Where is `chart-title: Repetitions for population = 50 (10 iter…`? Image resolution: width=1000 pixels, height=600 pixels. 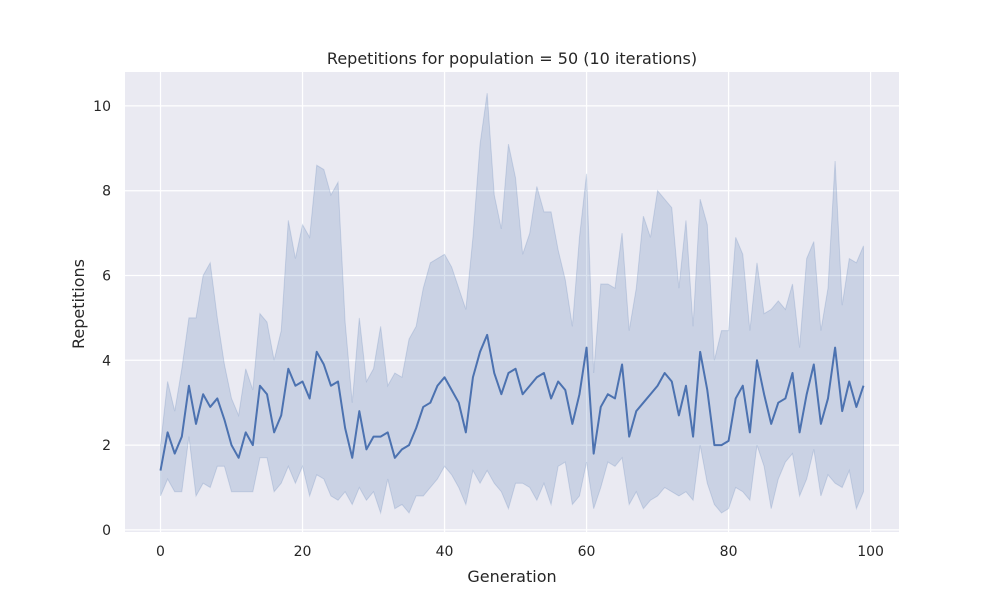
chart-title: Repetitions for population = 50 (10 iter… is located at coordinates (512, 58).